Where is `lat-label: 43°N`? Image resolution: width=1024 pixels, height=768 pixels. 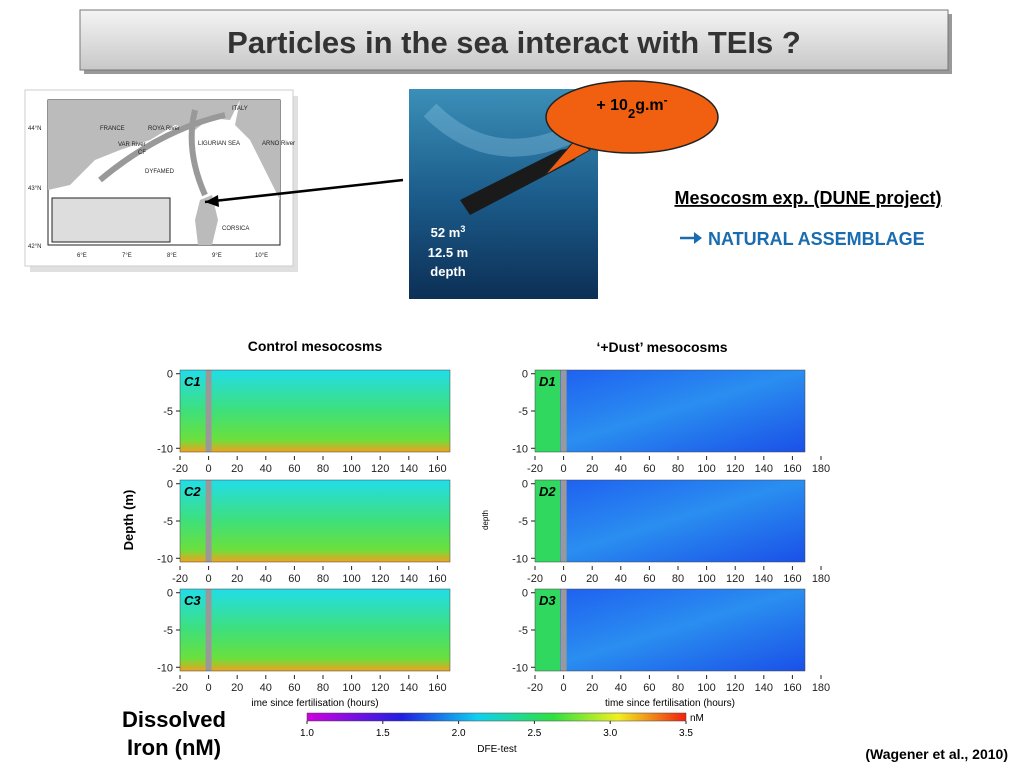 lat-label: 43°N is located at coordinates (34, 189).